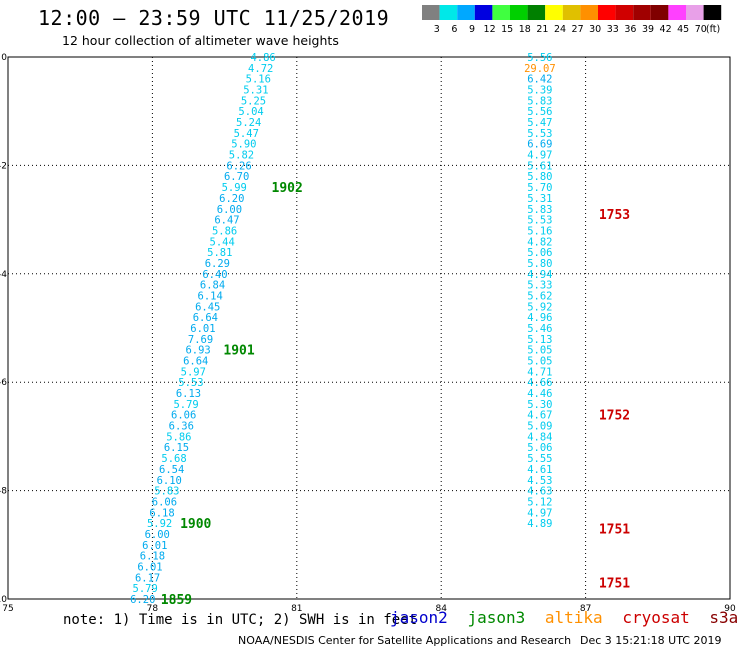 The width and height of the screenshot is (740, 650). What do you see at coordinates (3, 166) in the screenshot?
I see `y-tick-label: -2` at bounding box center [3, 166].